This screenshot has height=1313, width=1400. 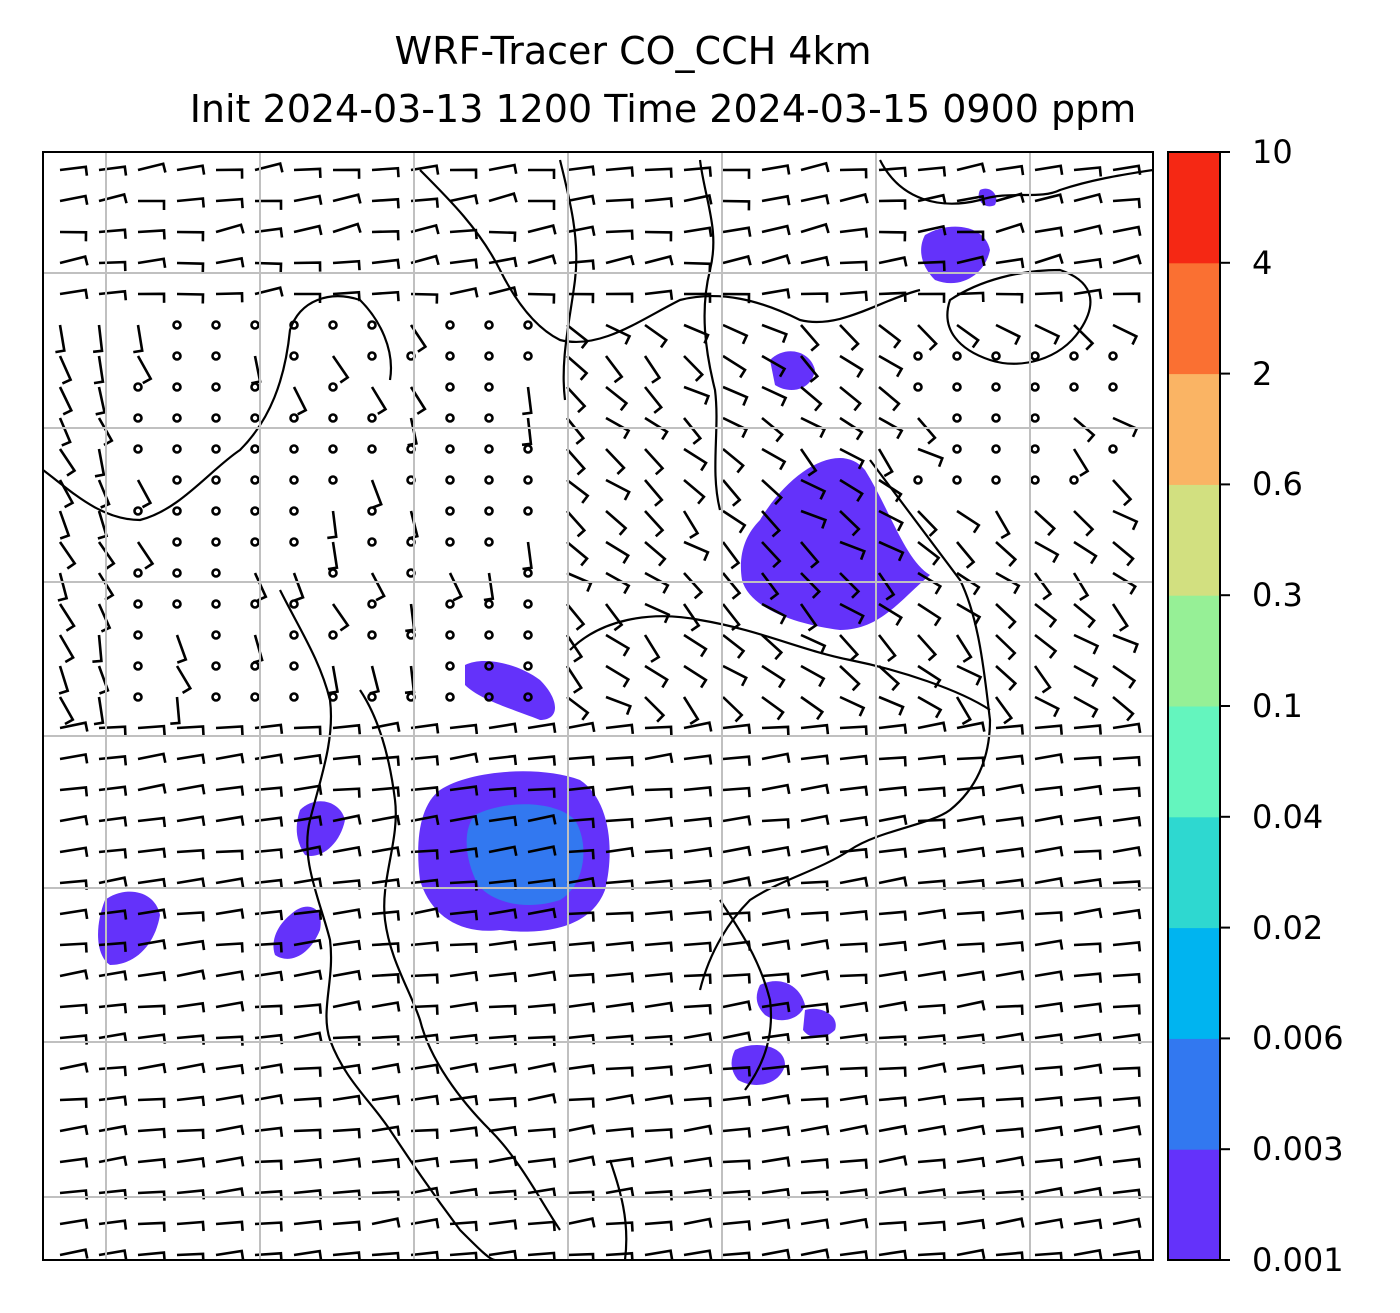 What do you see at coordinates (510, 690) in the screenshot?
I see `plume-mid` at bounding box center [510, 690].